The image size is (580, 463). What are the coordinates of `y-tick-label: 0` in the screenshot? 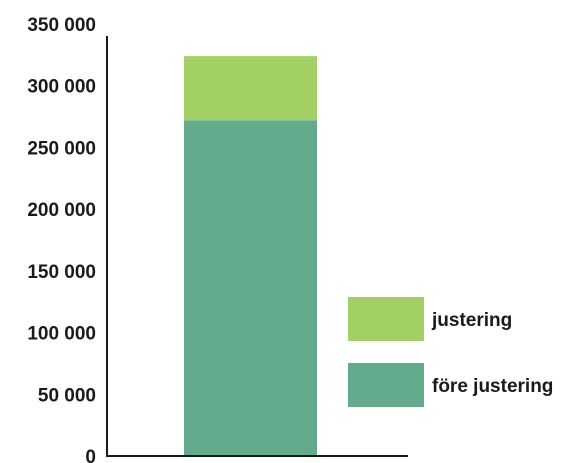 It's located at (90, 455).